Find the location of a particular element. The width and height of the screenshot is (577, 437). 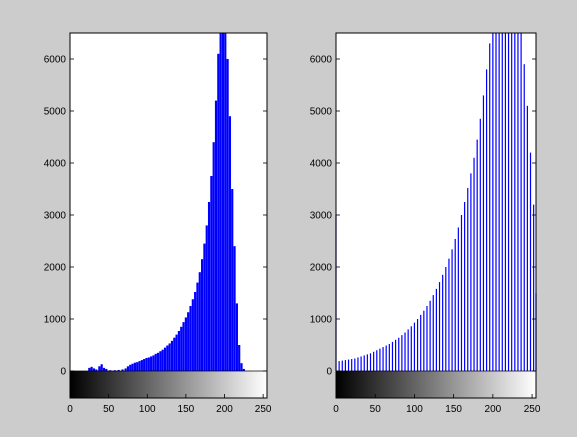

x-tick-label: 150 is located at coordinates (186, 409).